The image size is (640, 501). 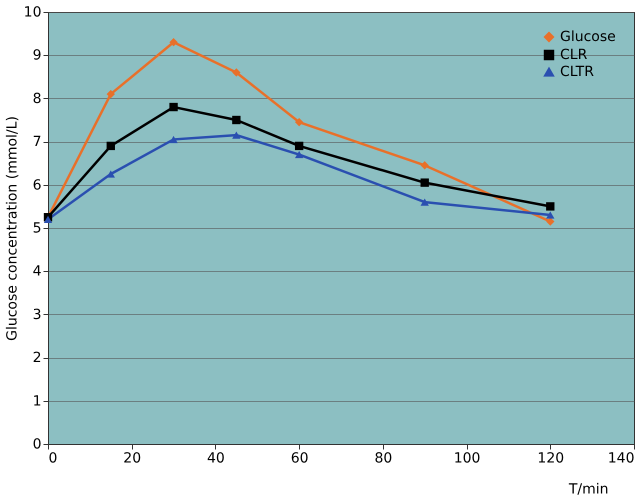 I want to click on legend-label: CLTR, so click(x=577, y=72).